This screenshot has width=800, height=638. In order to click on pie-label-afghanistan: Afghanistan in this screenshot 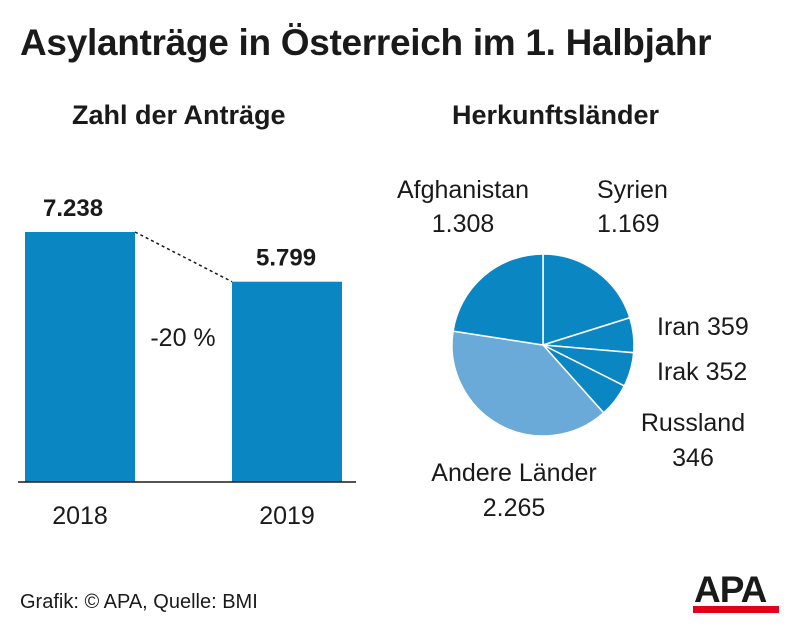, I will do `click(463, 190)`.